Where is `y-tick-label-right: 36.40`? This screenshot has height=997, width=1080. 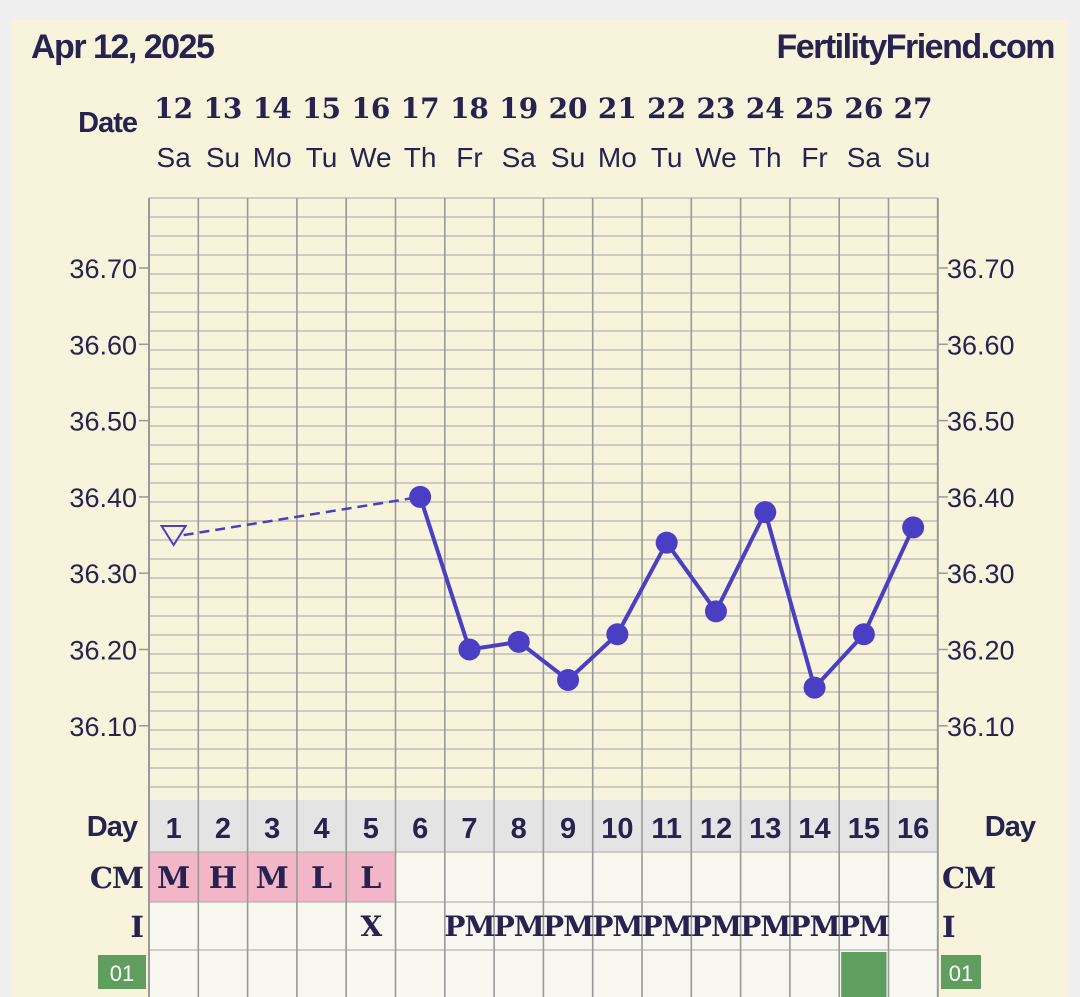 y-tick-label-right: 36.40 is located at coordinates (981, 498).